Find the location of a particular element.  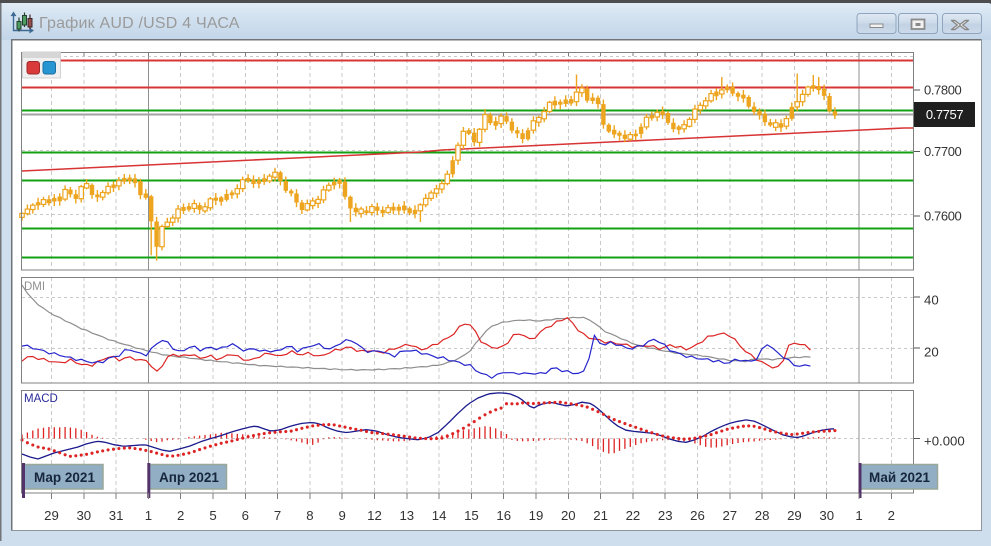

svg-text: 12 is located at coordinates (374, 515).